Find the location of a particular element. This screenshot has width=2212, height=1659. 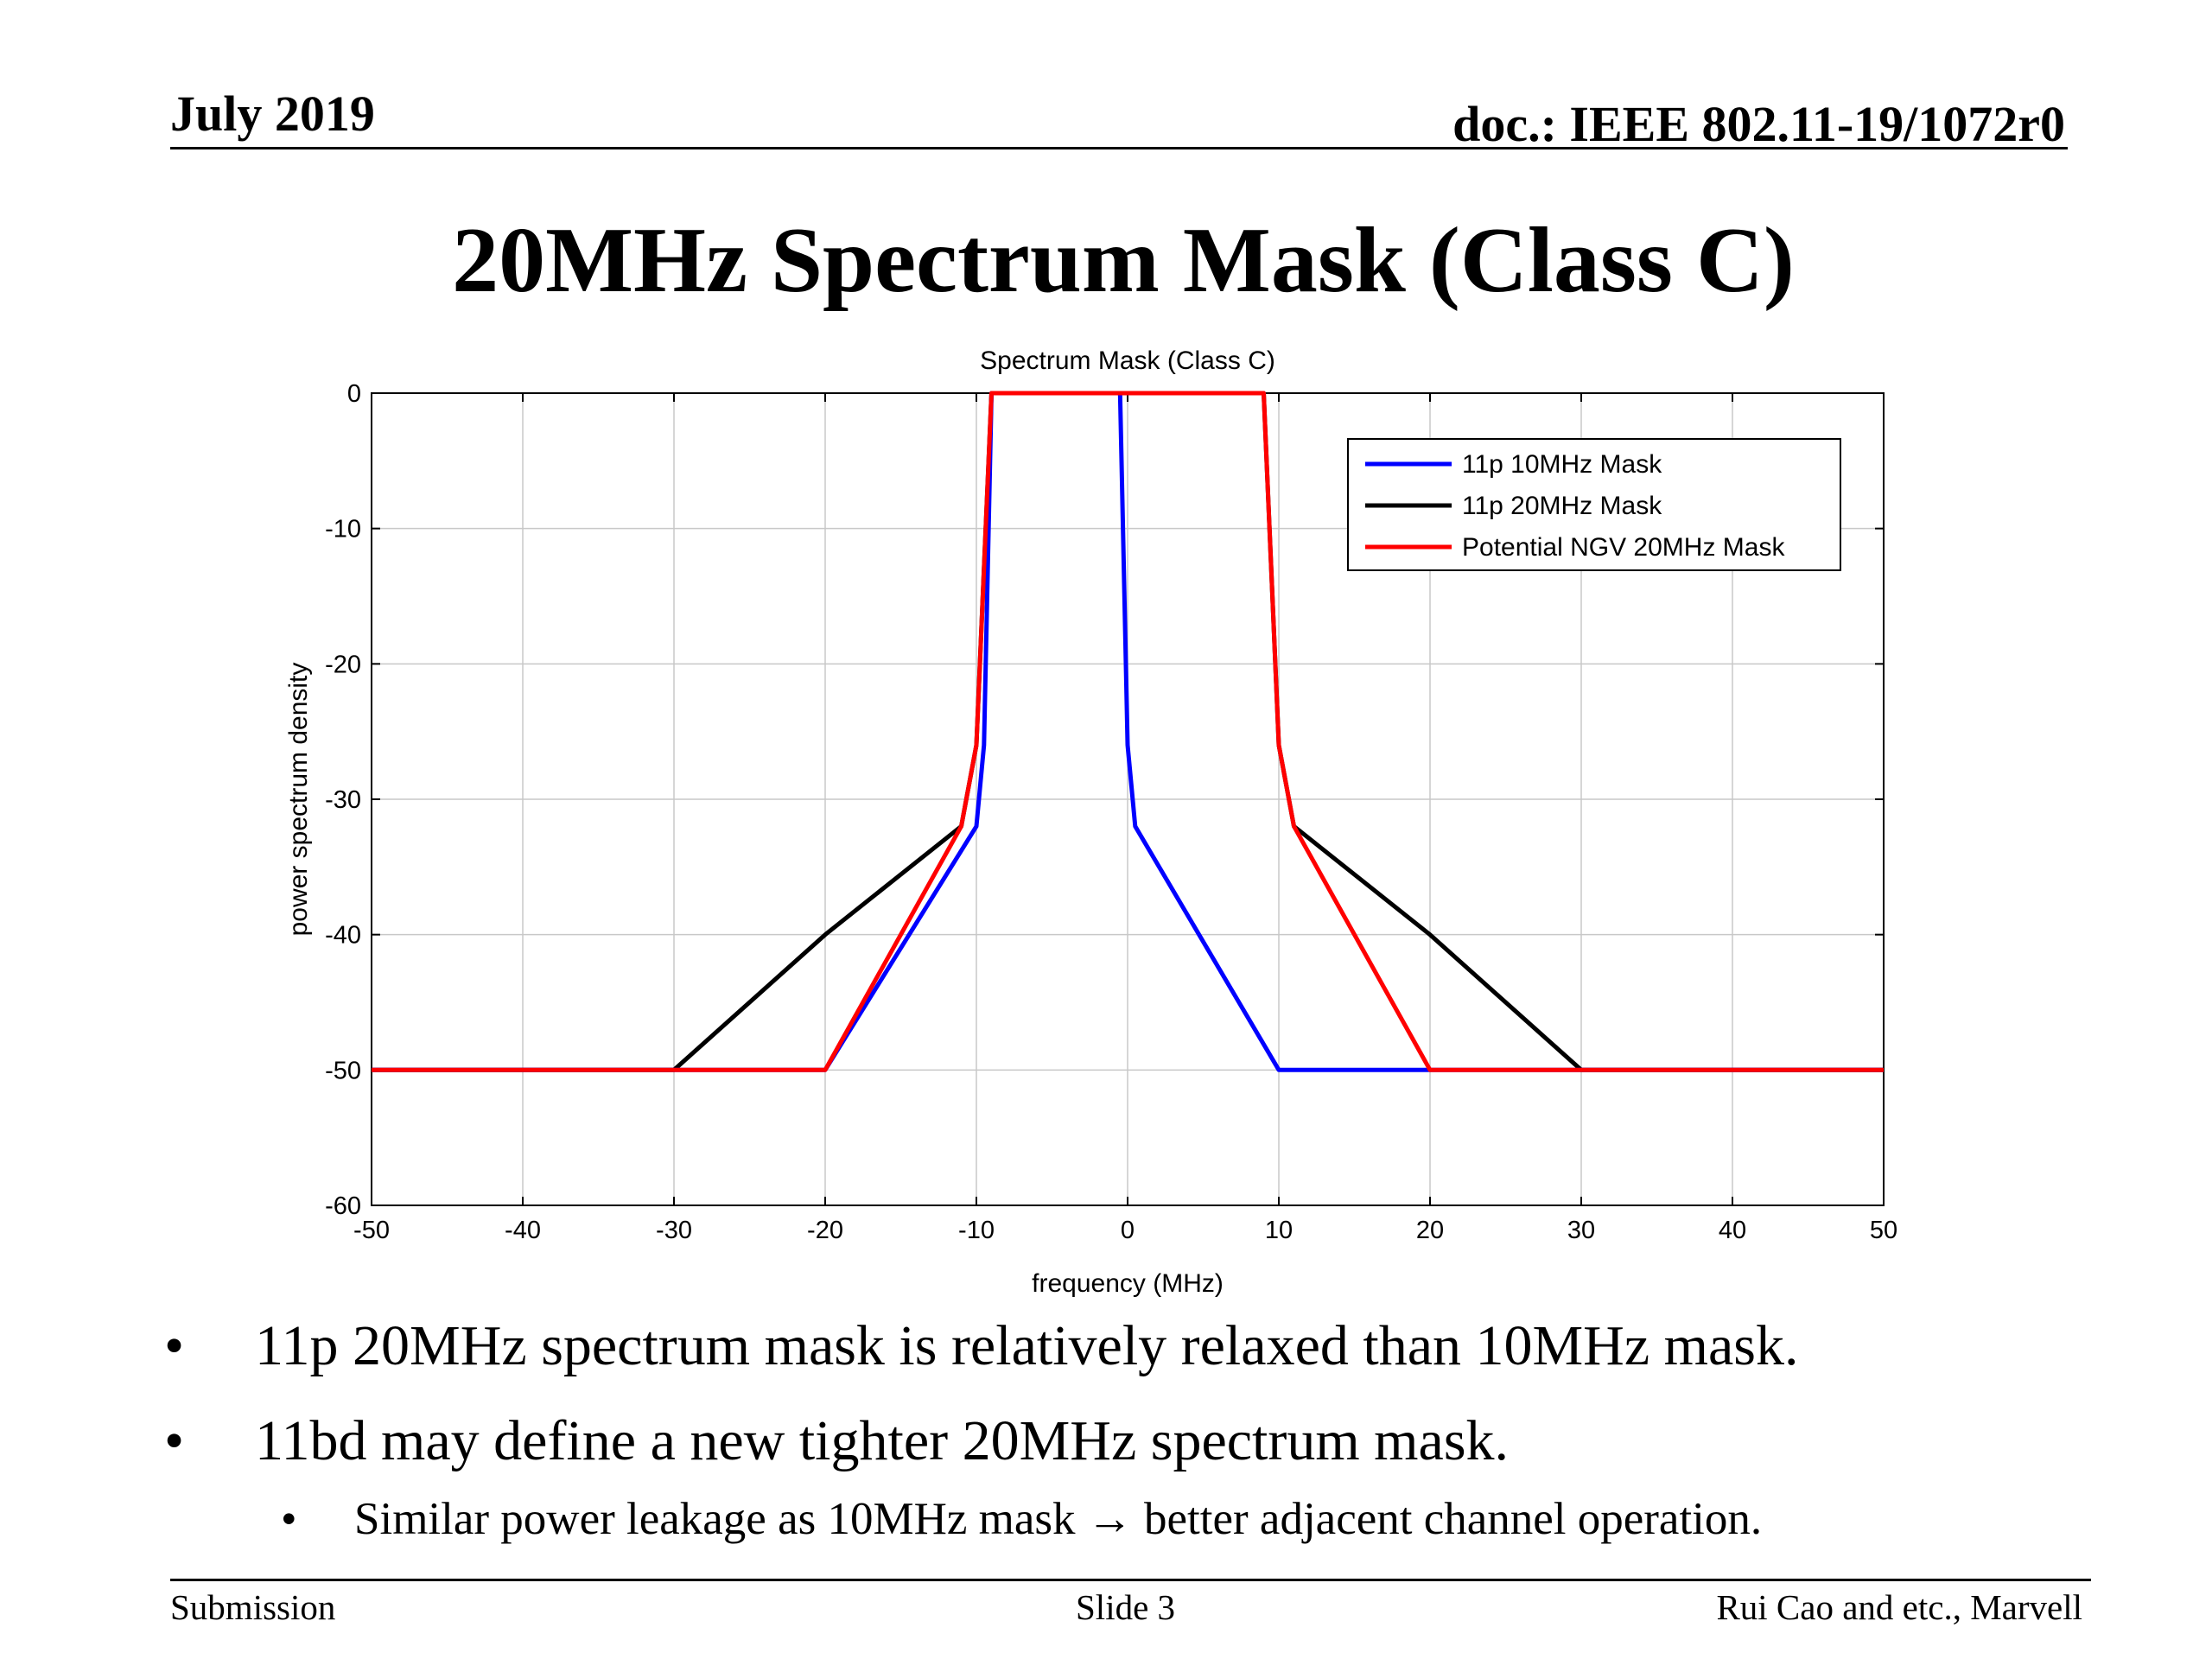

y-axis-label: power spectrum density is located at coordinates (298, 800).